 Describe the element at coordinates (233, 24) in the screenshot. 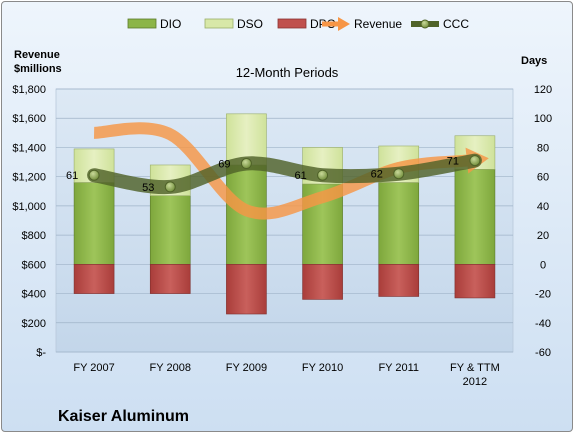

I see `legend-item-dso: DSO` at that location.